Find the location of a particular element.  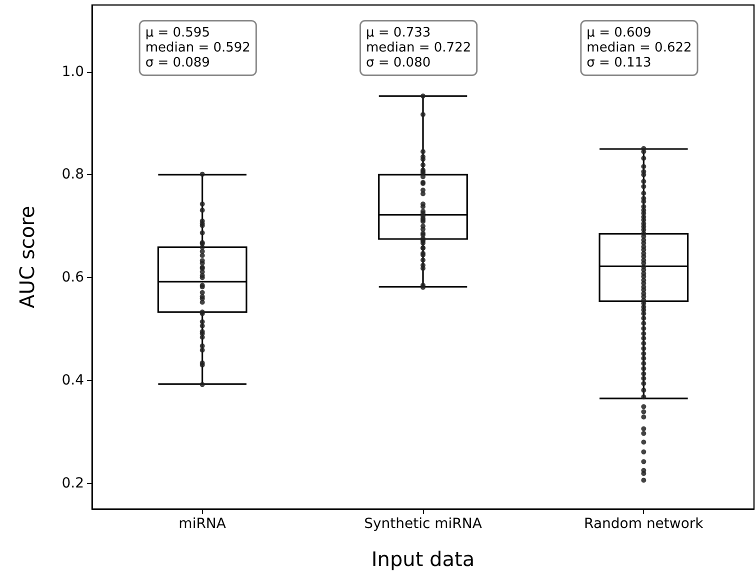

y-tick-label: 0.8 is located at coordinates (73, 174).